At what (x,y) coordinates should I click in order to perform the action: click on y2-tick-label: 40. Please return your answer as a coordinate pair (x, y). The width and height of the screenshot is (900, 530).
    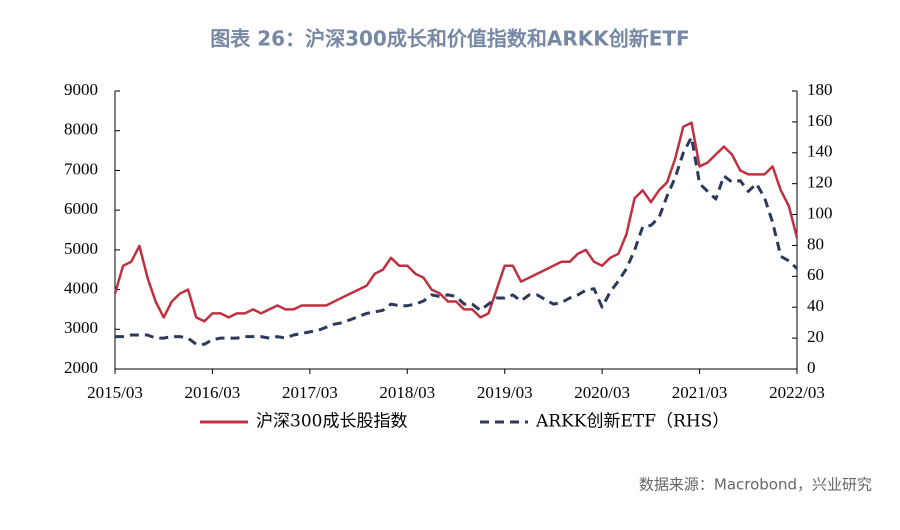
    Looking at the image, I should click on (815, 305).